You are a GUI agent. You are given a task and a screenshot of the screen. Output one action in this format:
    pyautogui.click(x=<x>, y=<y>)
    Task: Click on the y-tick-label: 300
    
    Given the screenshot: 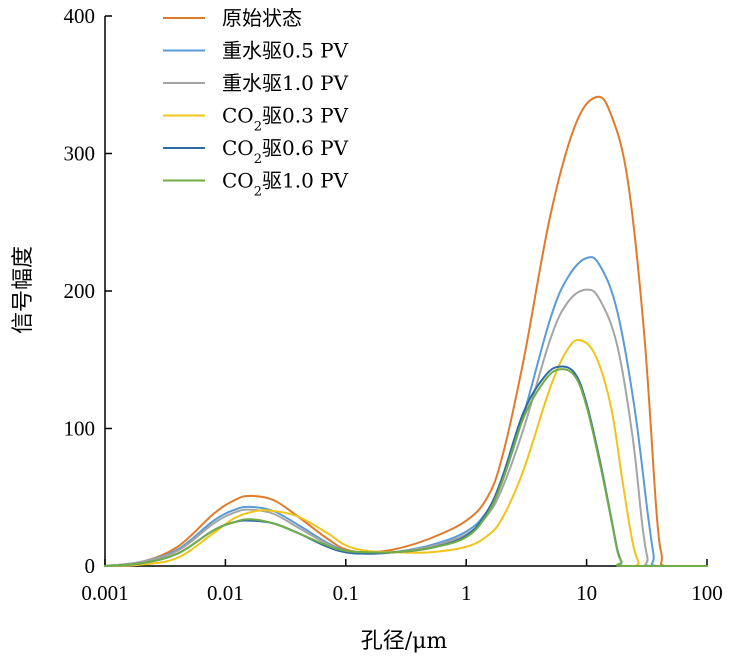 What is the action you would take?
    pyautogui.click(x=80, y=154)
    